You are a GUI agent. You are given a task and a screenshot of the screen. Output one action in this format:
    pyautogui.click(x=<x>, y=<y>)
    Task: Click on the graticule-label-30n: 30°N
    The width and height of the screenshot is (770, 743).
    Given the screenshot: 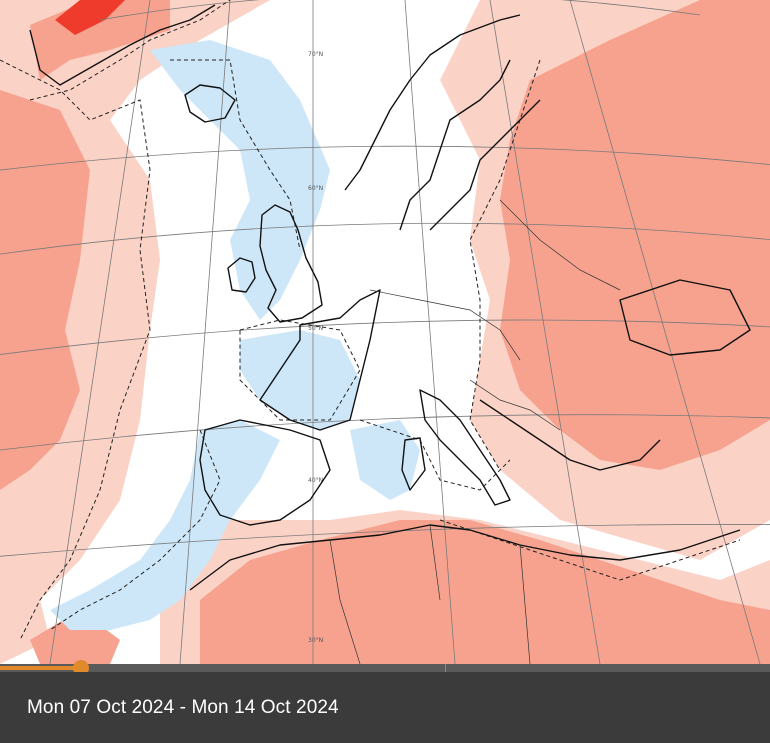 What is the action you would take?
    pyautogui.click(x=315, y=640)
    